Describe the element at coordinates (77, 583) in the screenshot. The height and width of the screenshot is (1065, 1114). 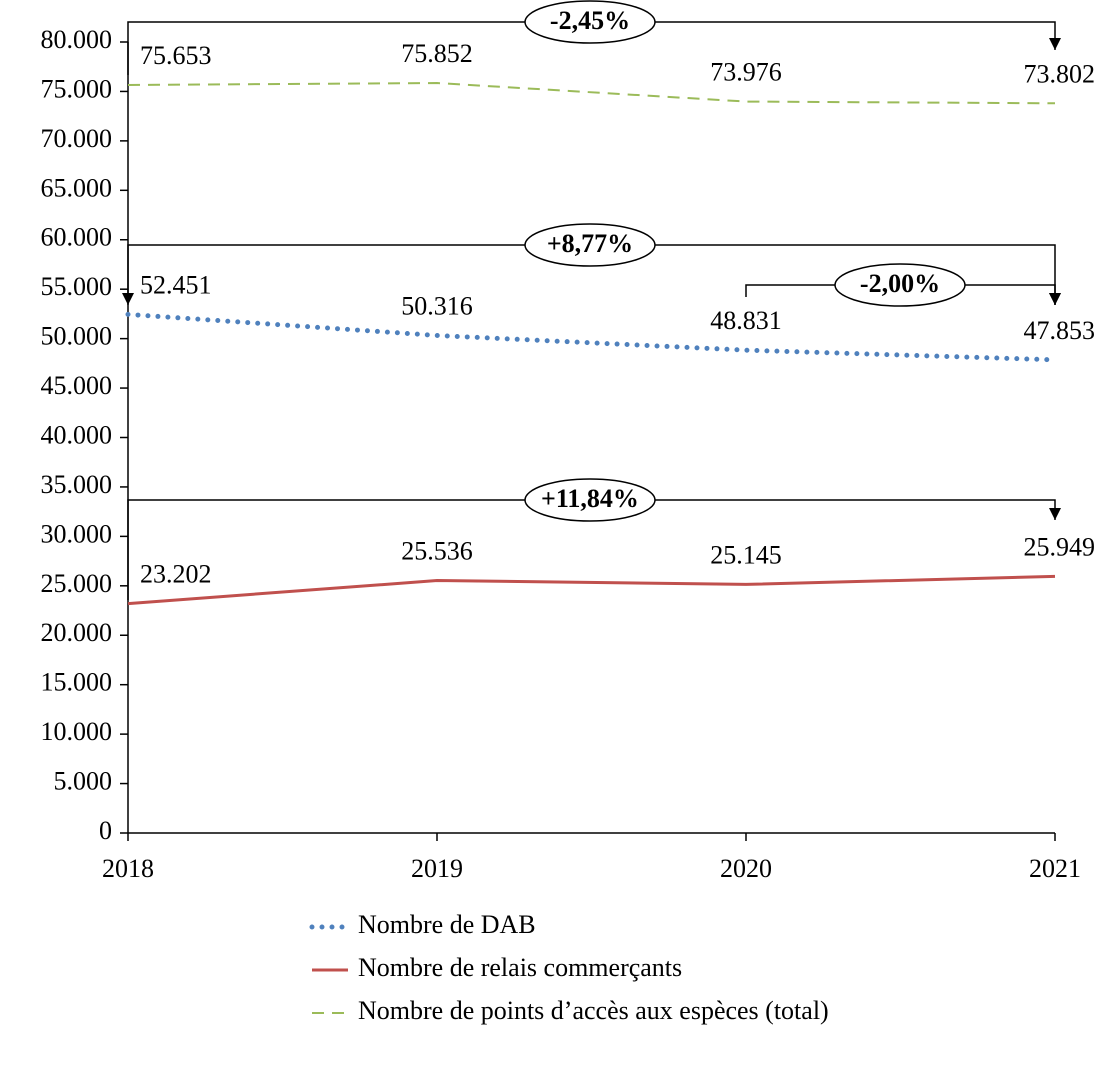
I see `y-tick-label: 25.000` at that location.